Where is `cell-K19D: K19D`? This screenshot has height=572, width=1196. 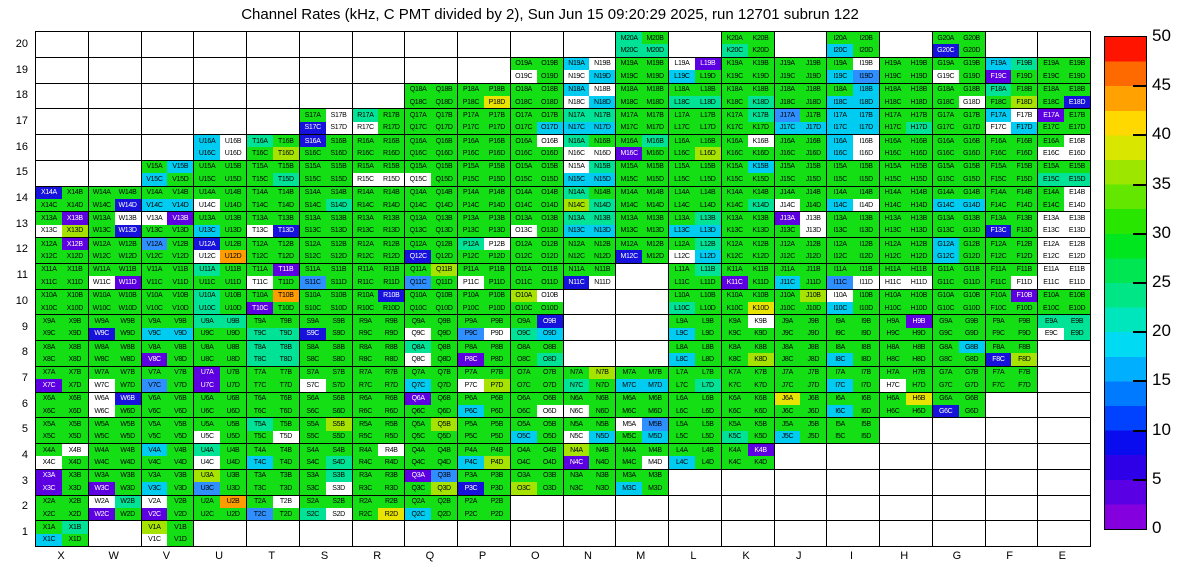
cell-K19D: K19D is located at coordinates (760, 76).